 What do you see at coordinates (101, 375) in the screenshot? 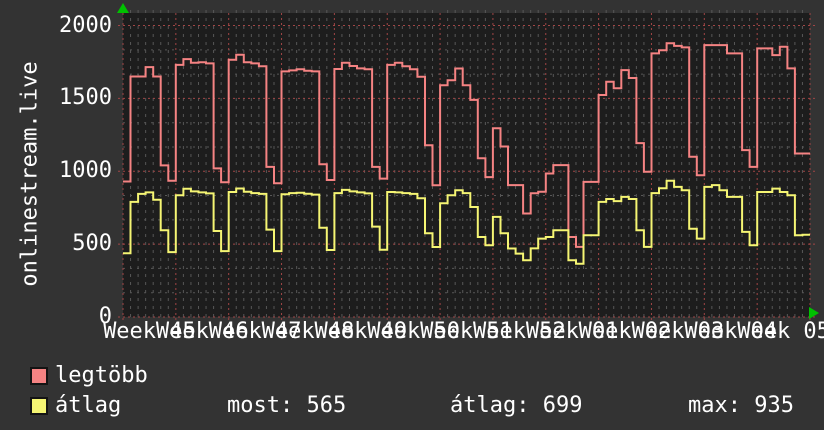
I see `legend-label-max: legtöbb` at bounding box center [101, 375].